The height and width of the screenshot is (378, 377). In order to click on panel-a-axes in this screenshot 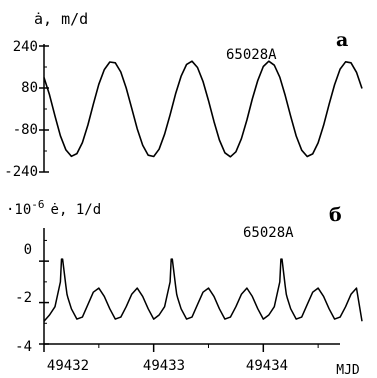, I will do `click(44, 108)`.